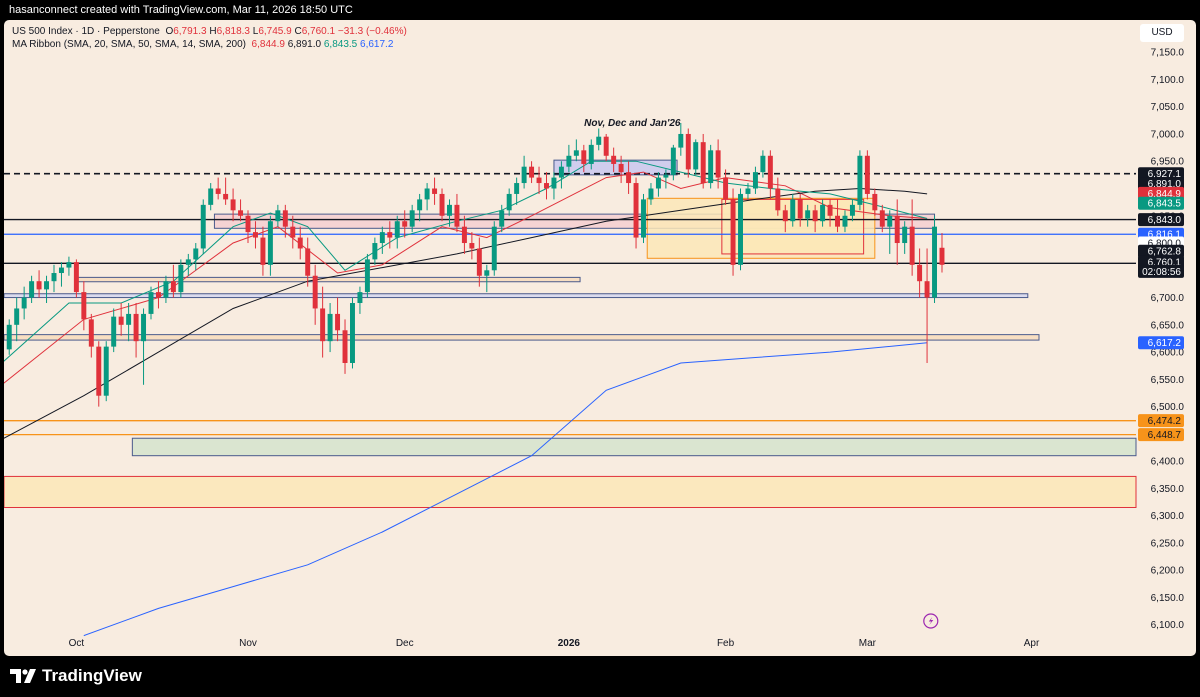  What do you see at coordinates (600, 676) in the screenshot?
I see `footer-bar: TradingView` at bounding box center [600, 676].